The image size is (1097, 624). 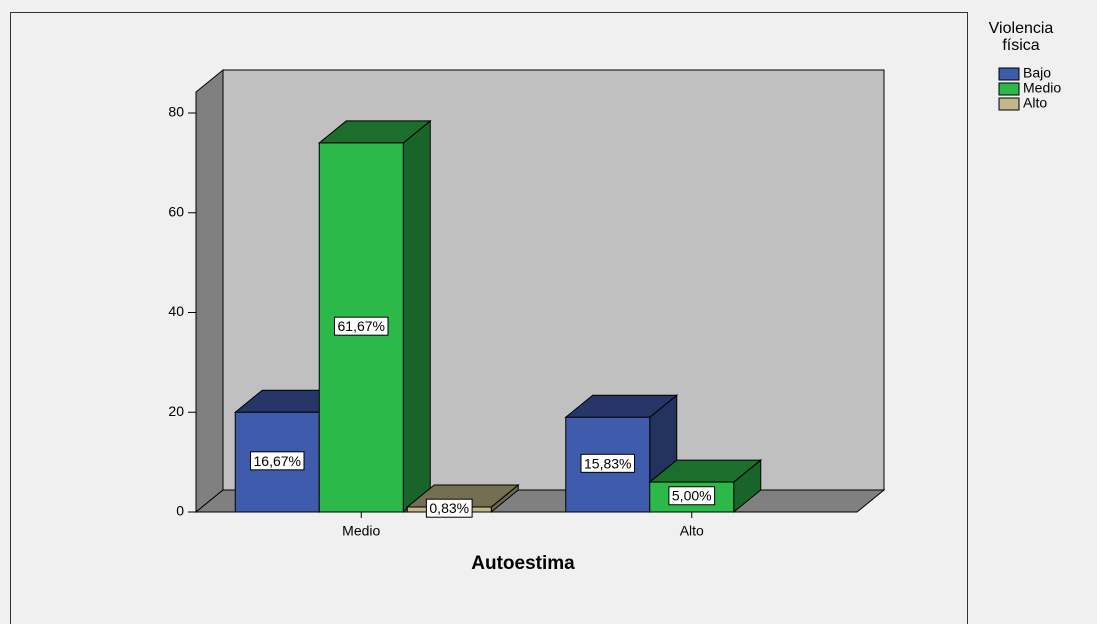 I want to click on data-label: 0,83%, so click(x=449, y=508).